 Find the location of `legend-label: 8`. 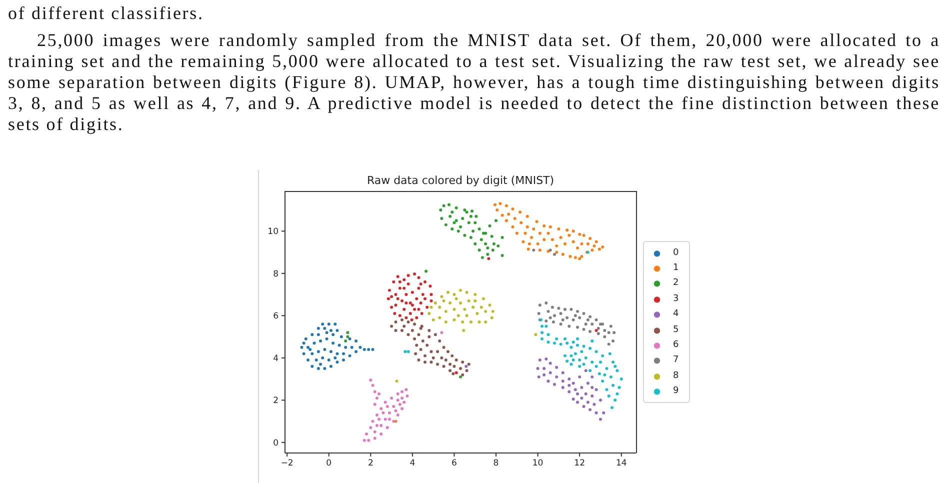

legend-label: 8 is located at coordinates (676, 376).